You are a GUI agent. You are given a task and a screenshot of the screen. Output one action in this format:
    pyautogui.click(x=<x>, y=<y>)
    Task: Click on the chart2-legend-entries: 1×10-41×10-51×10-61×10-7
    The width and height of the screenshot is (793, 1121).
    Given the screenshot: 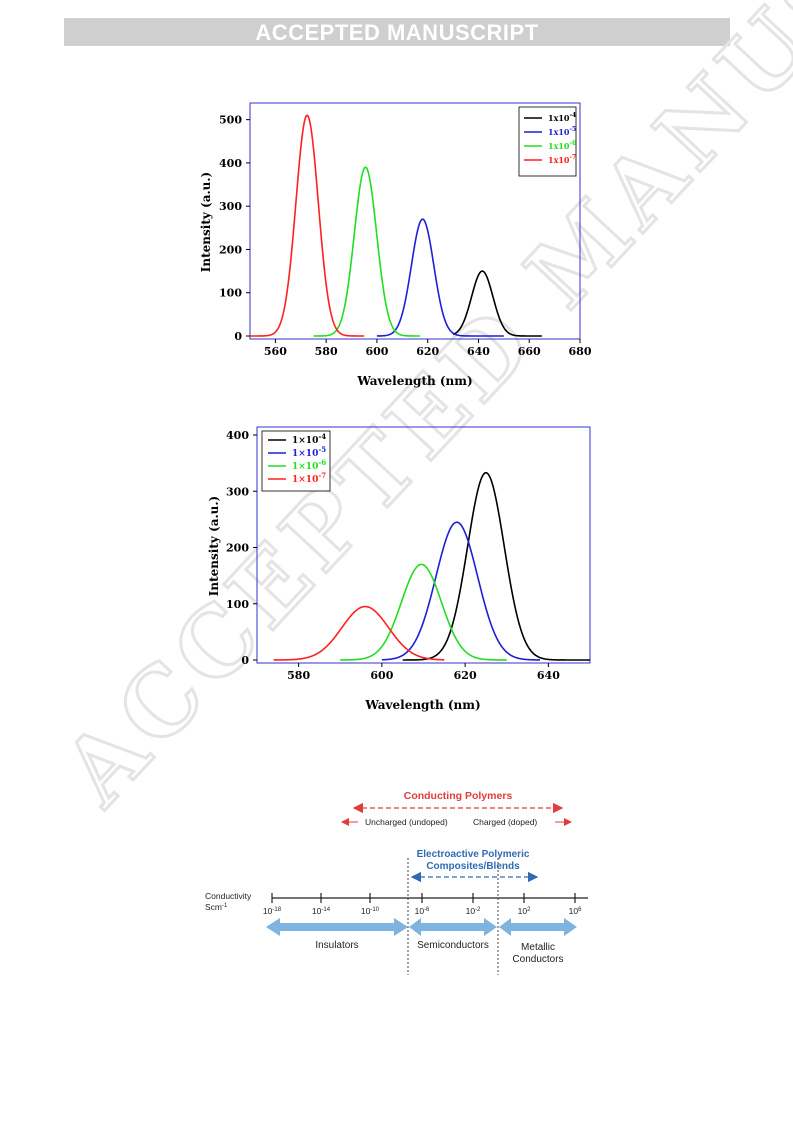 What is the action you would take?
    pyautogui.click(x=297, y=458)
    